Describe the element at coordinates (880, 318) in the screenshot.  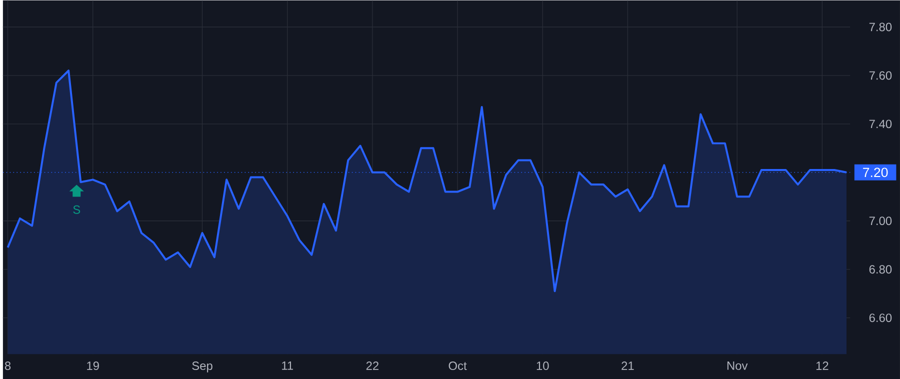
I see `y-tick-label: 6.60` at that location.